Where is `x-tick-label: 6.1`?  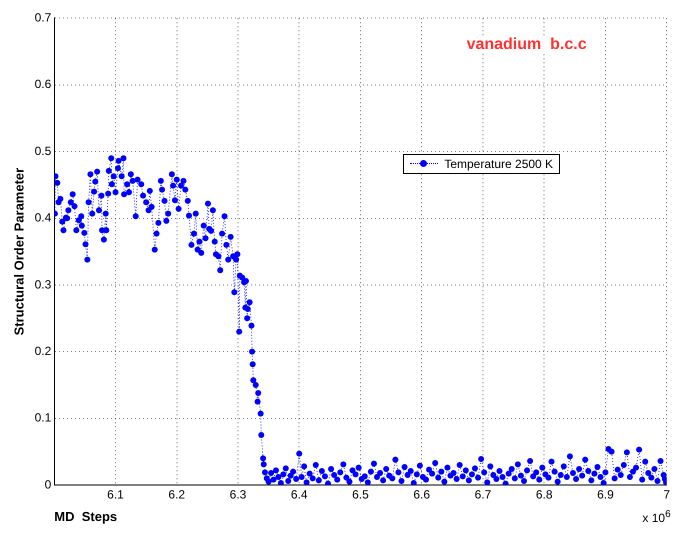
x-tick-label: 6.1 is located at coordinates (115, 495).